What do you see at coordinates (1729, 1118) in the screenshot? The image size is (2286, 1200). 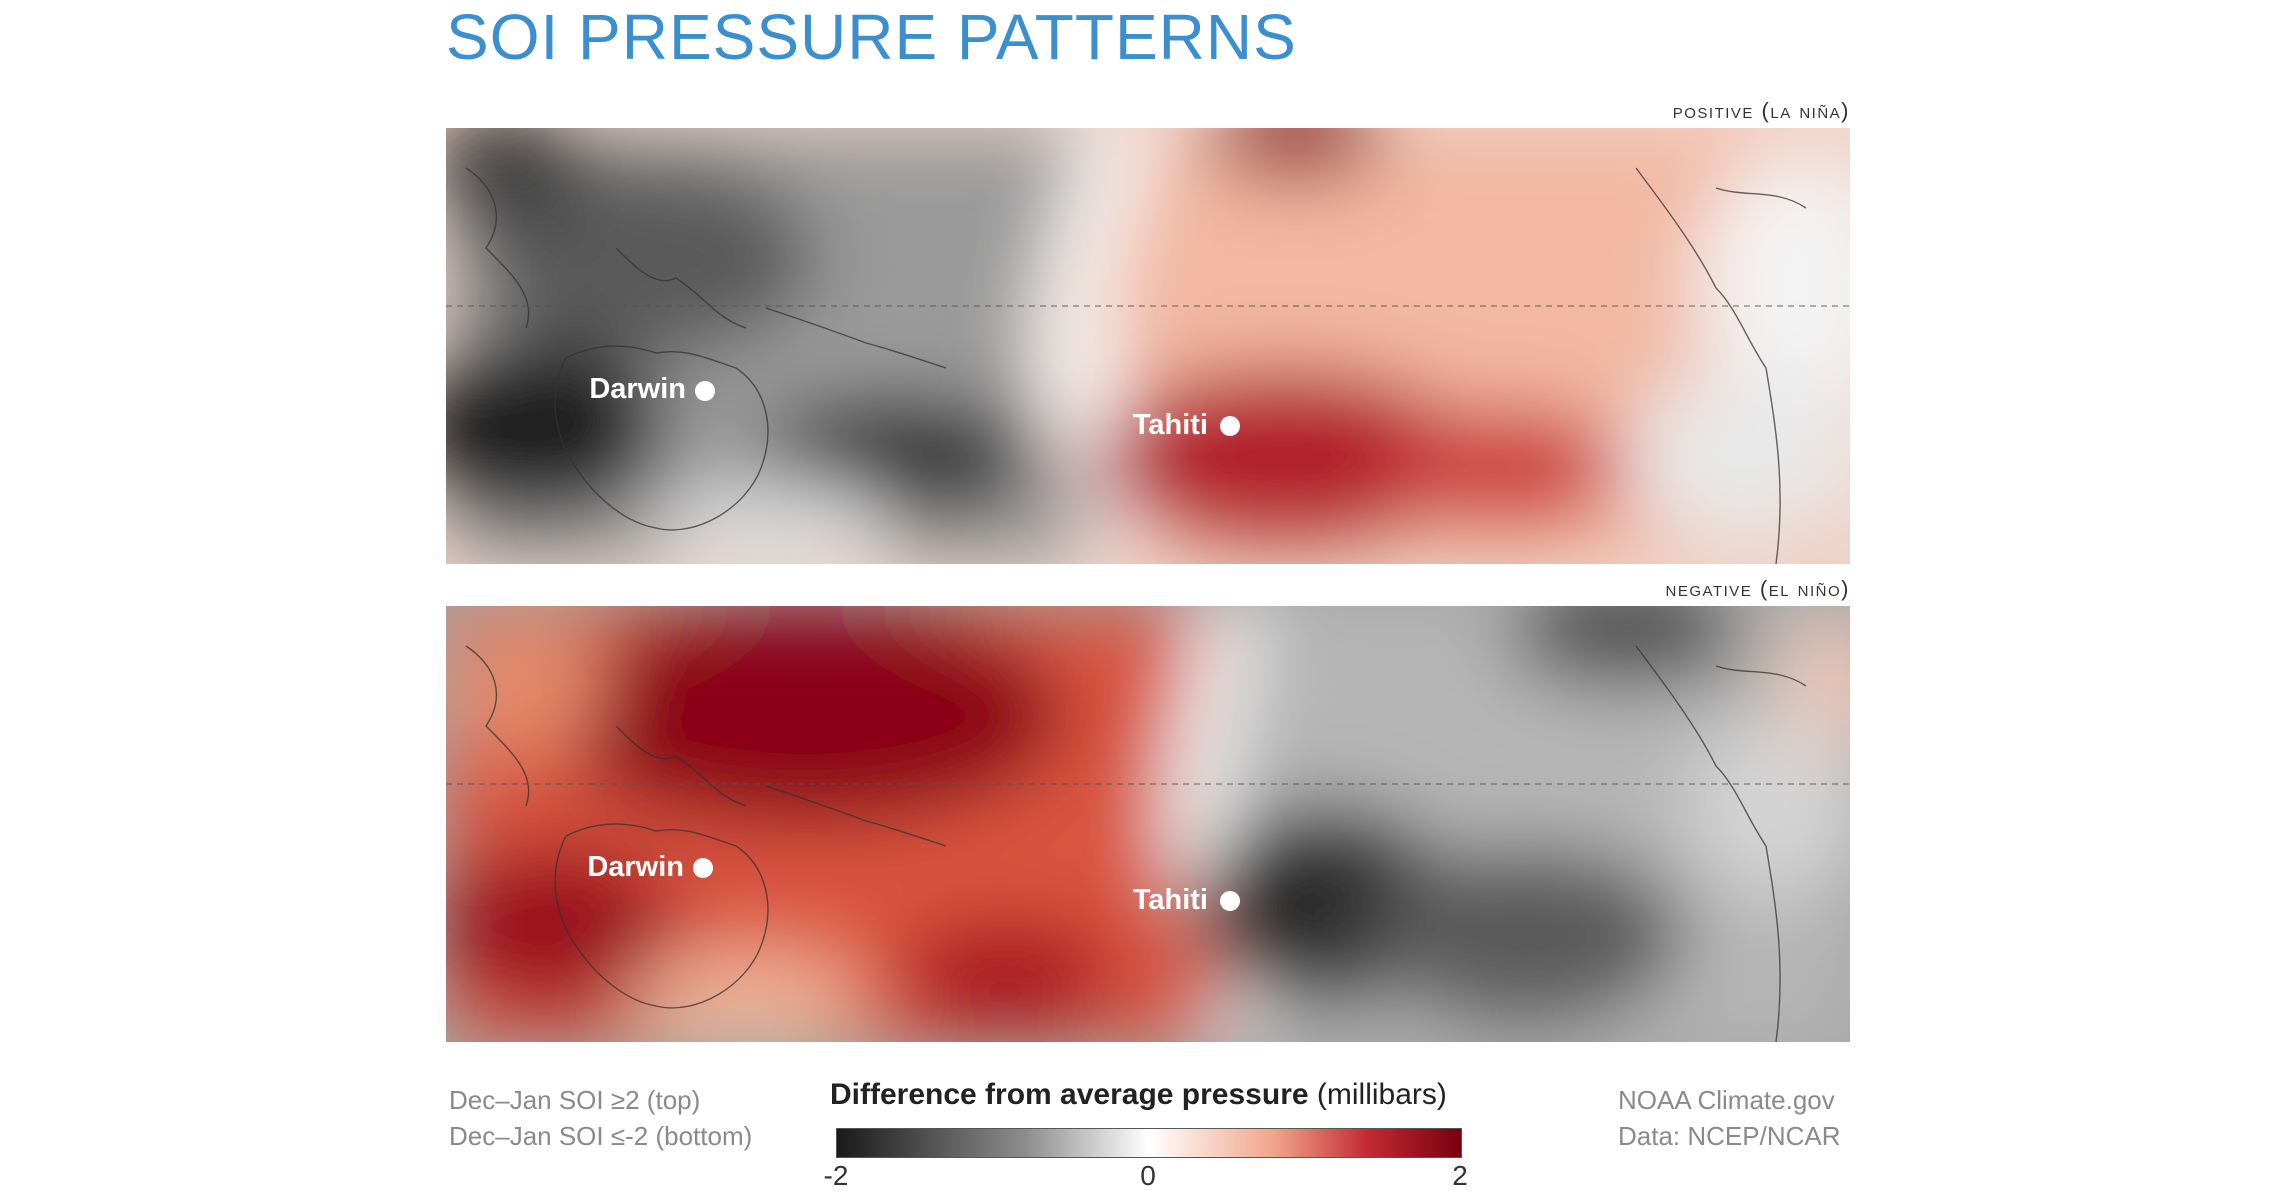 I see `footer-credits: NOAA Climate.gov Data: NCEP/NCAR` at bounding box center [1729, 1118].